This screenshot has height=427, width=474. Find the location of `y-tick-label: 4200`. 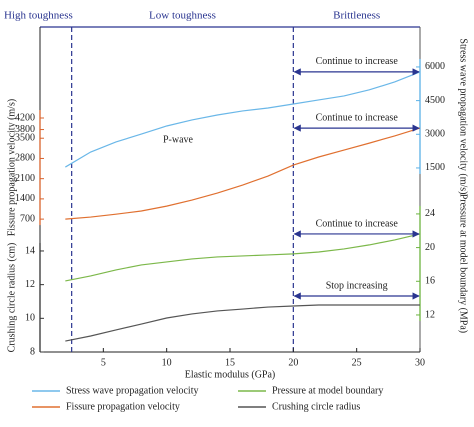

y-tick-label: 4200 is located at coordinates (25, 117).